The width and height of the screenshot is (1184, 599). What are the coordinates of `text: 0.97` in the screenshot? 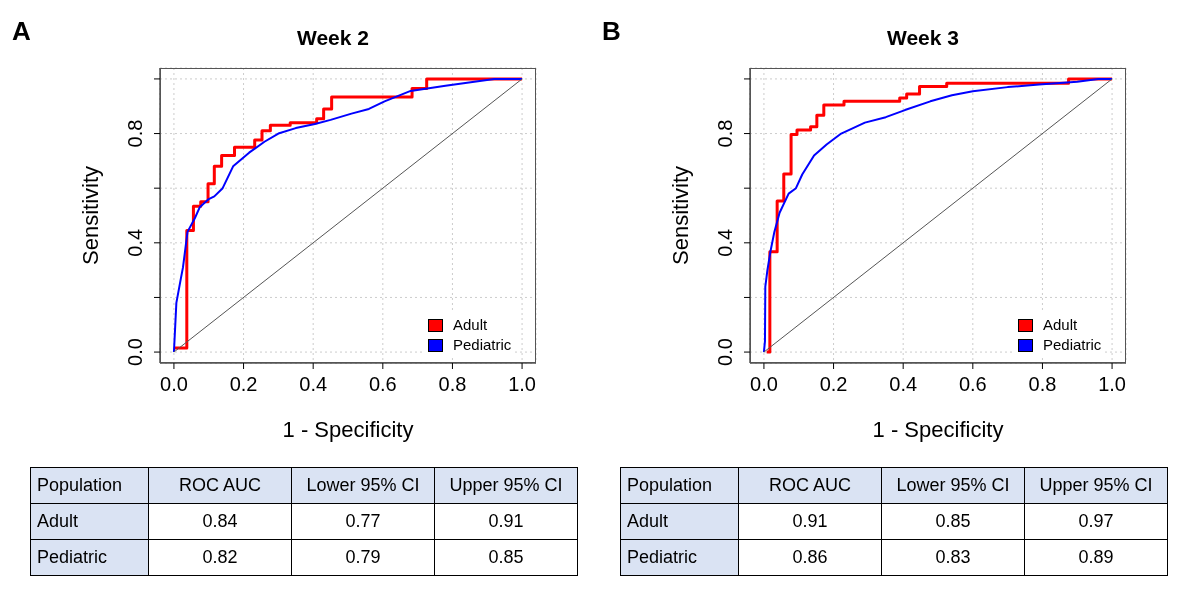 It's located at (1096, 521).